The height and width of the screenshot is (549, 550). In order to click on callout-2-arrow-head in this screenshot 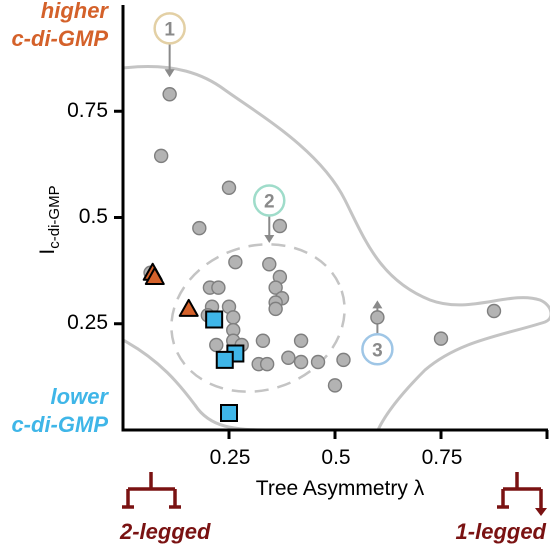, I will do `click(269, 239)`.